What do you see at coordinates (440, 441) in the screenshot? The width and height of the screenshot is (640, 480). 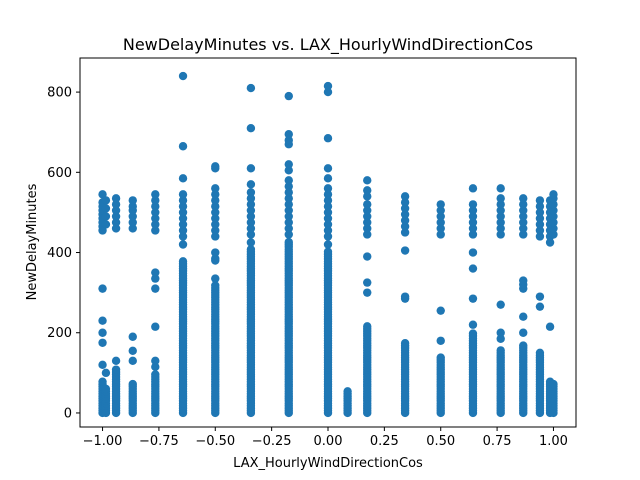 I see `x-tick-label: 0.50` at bounding box center [440, 441].